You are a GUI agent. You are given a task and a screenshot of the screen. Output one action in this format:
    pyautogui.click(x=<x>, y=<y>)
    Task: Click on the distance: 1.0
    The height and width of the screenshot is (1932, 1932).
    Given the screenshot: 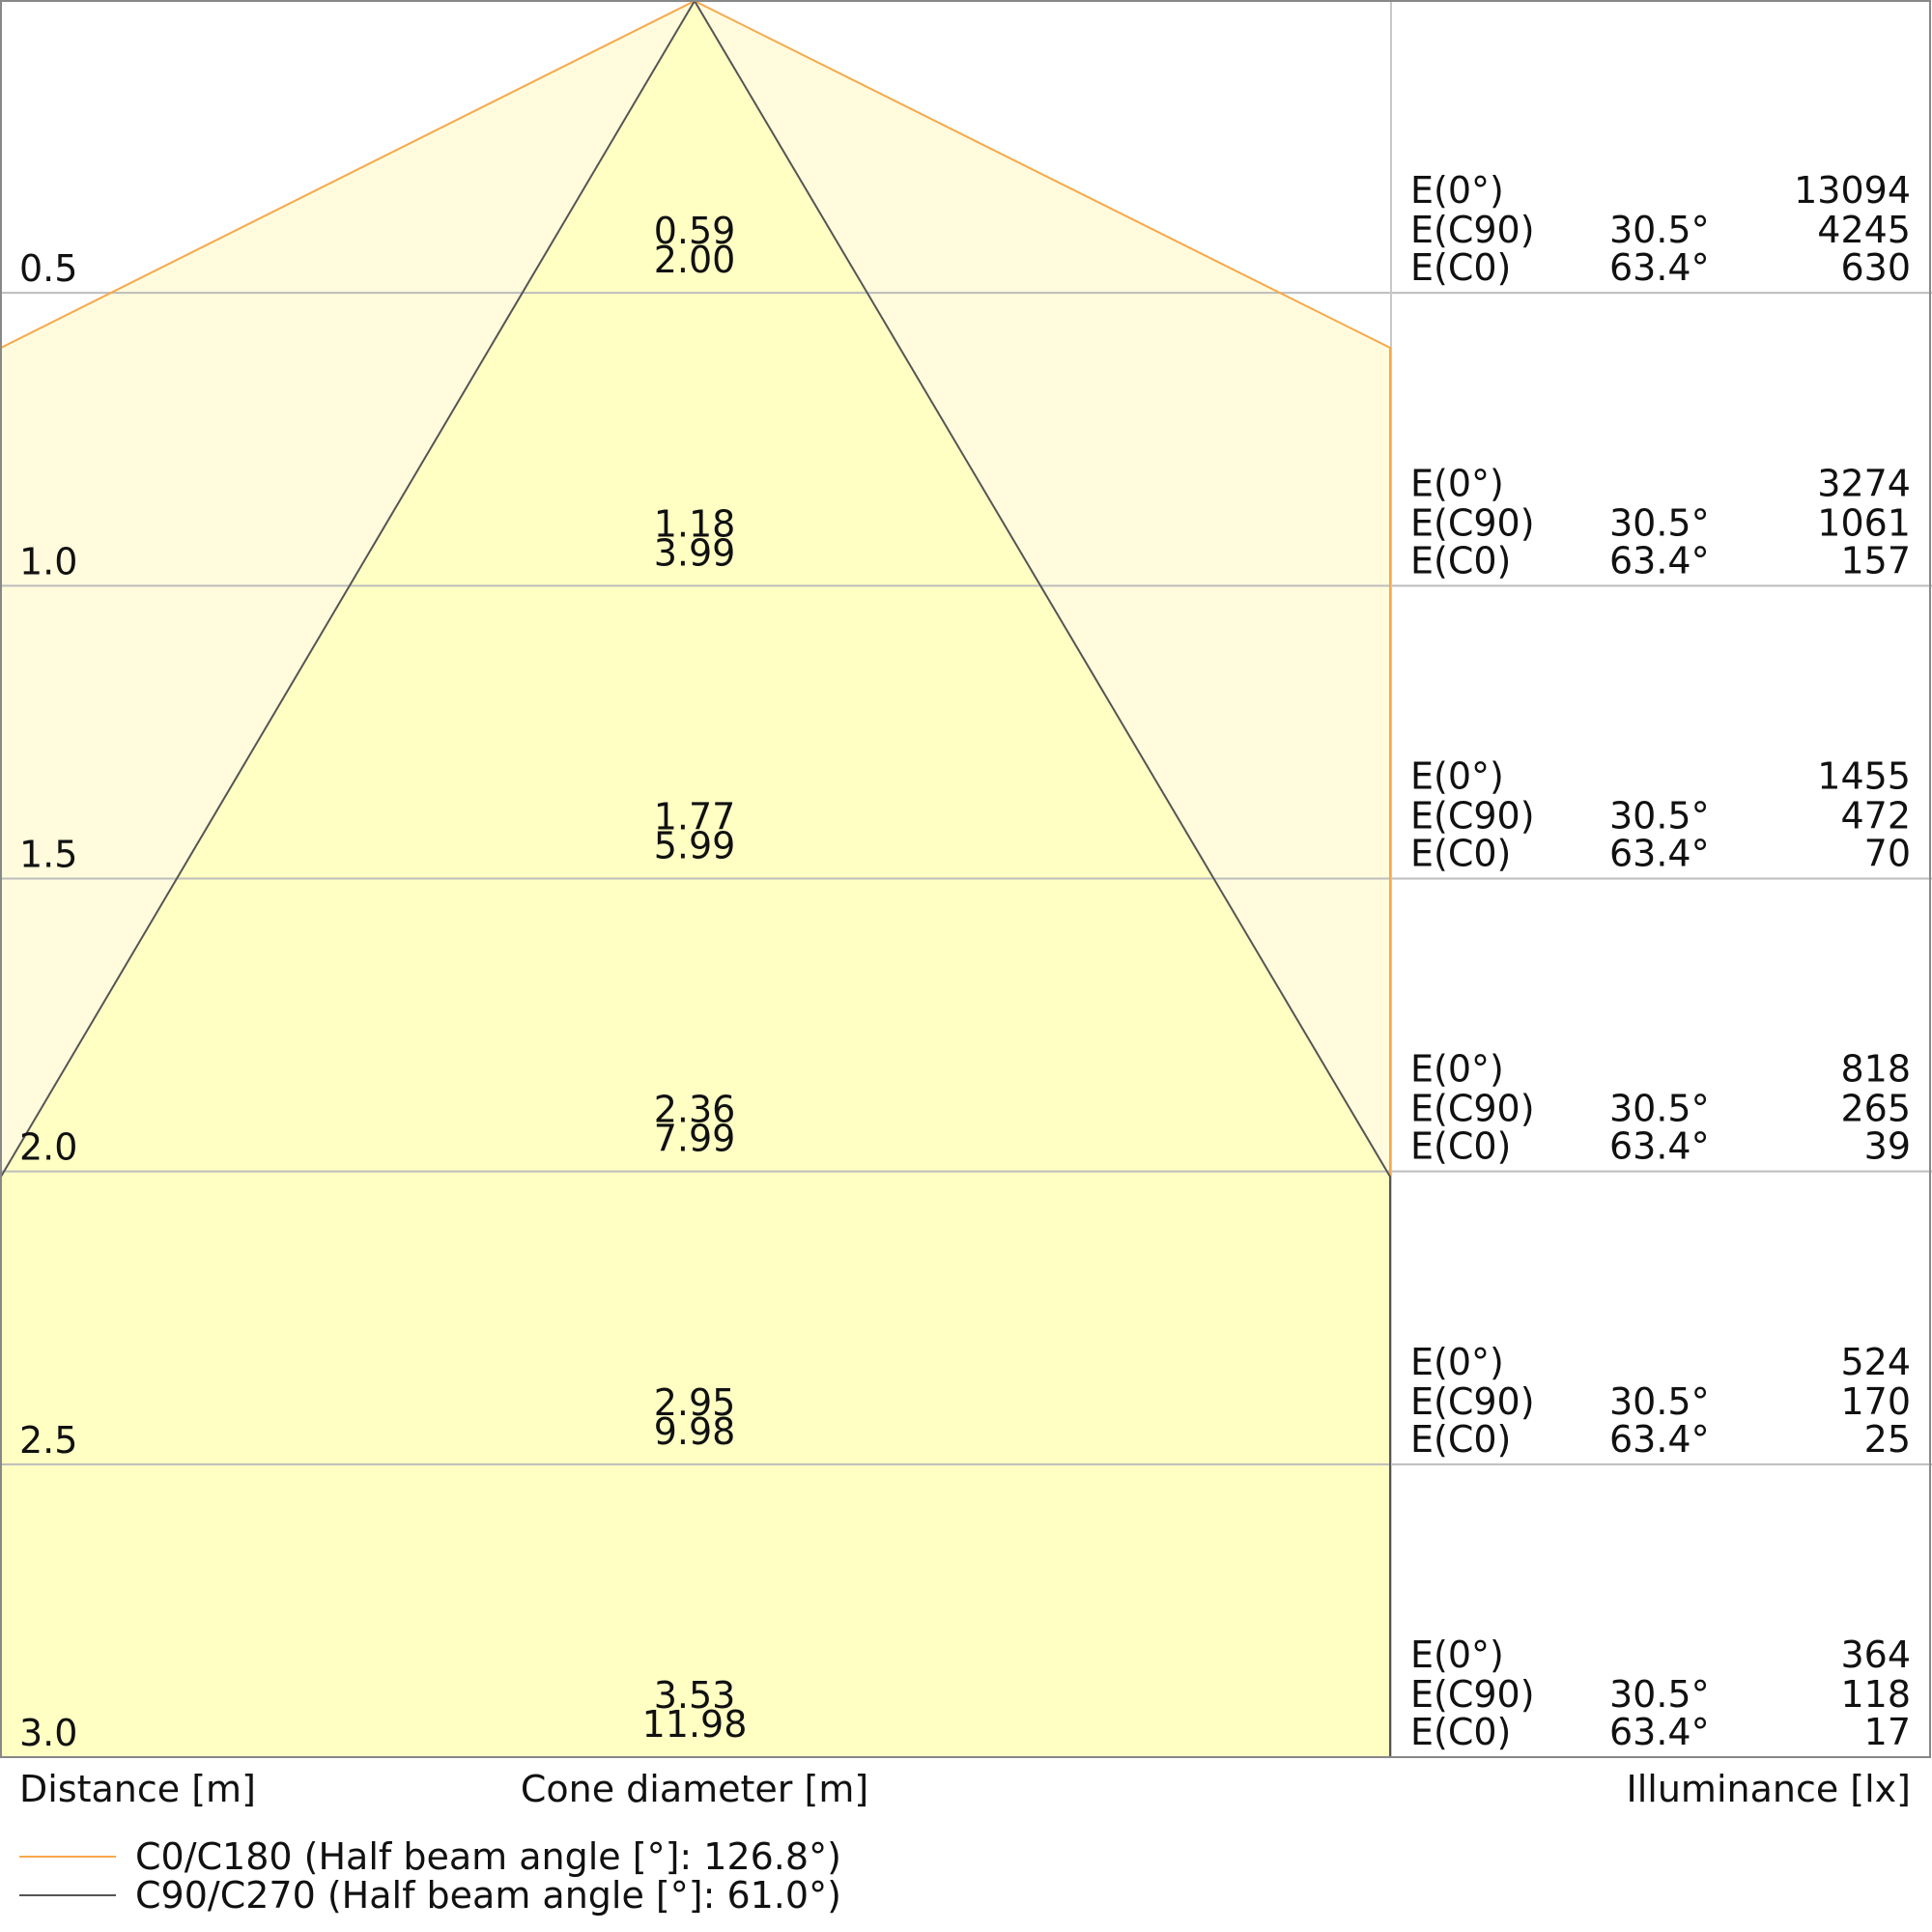 What is the action you would take?
    pyautogui.click(x=48, y=561)
    